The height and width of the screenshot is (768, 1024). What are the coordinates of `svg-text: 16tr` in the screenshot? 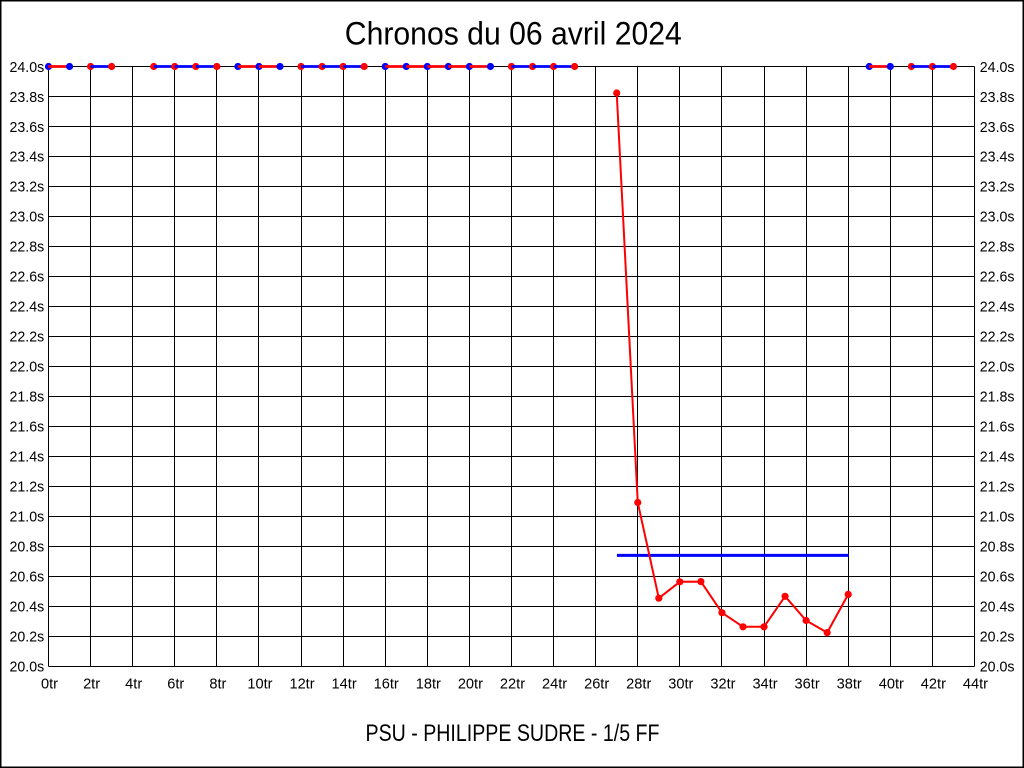 It's located at (386, 685).